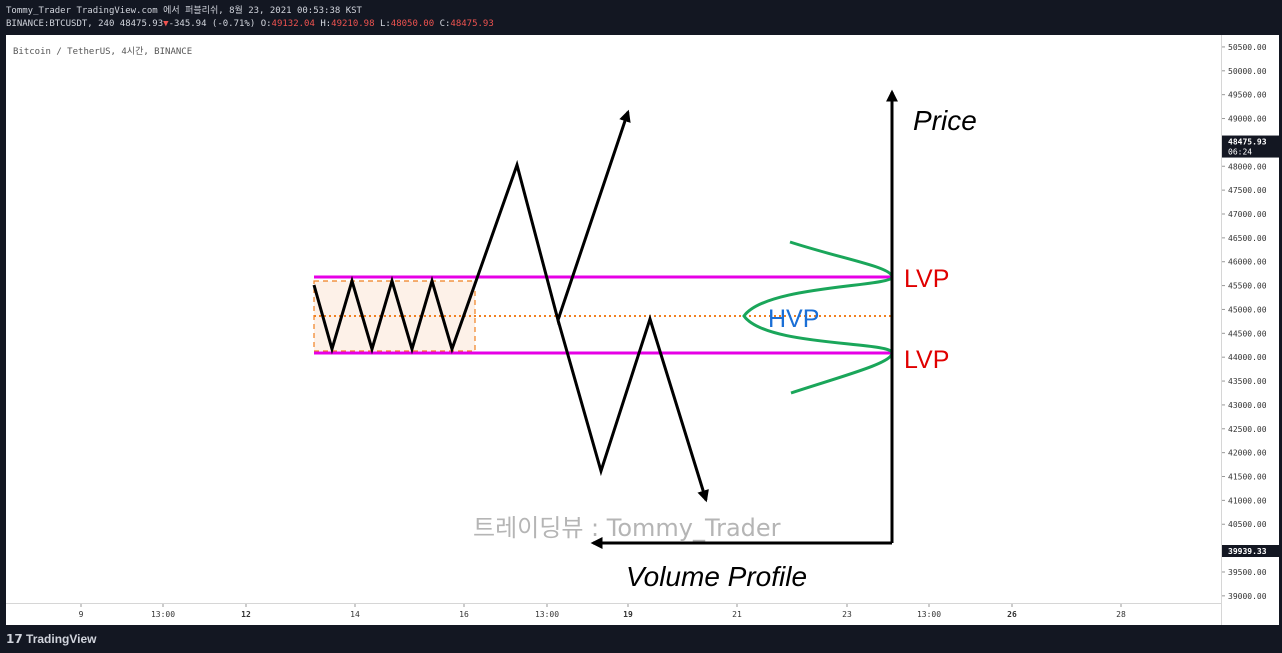  Describe the element at coordinates (627, 528) in the screenshot. I see `watermark-text: 트레이딩뷰 : Tommy_Trader` at that location.